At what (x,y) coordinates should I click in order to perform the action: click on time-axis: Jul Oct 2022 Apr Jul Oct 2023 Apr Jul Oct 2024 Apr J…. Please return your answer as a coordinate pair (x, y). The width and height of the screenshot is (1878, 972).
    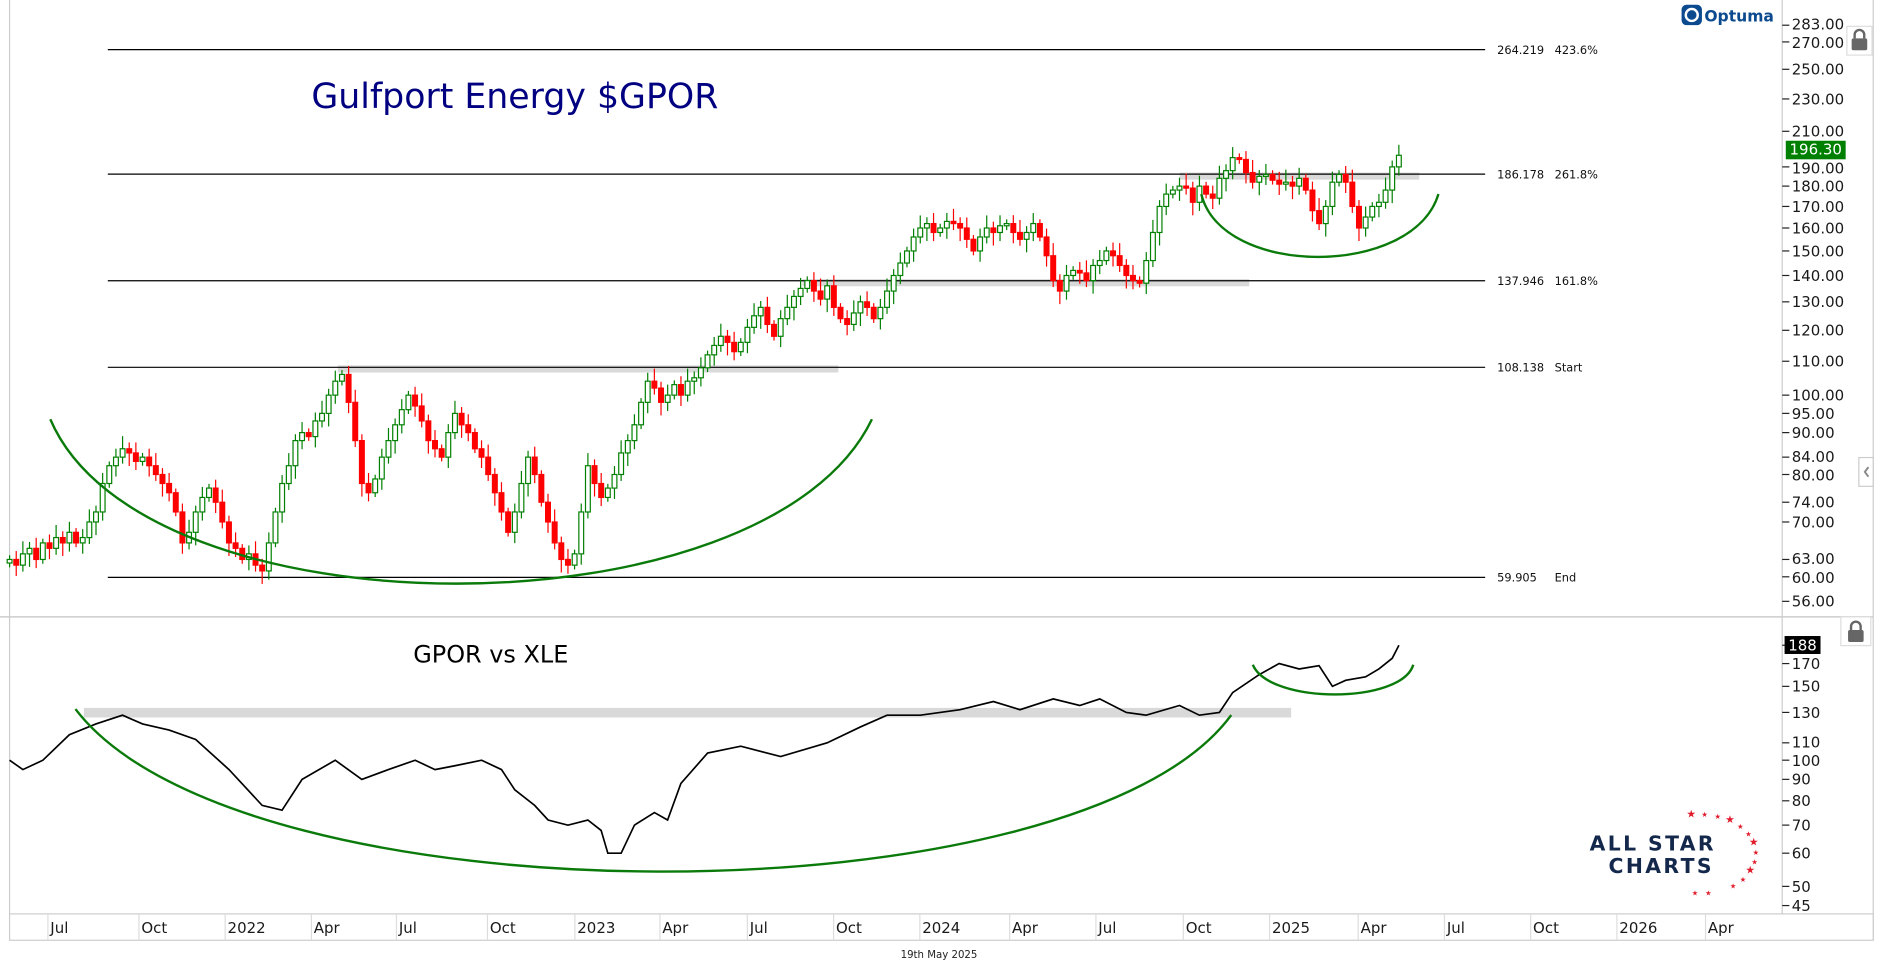
    Looking at the image, I should click on (891, 927).